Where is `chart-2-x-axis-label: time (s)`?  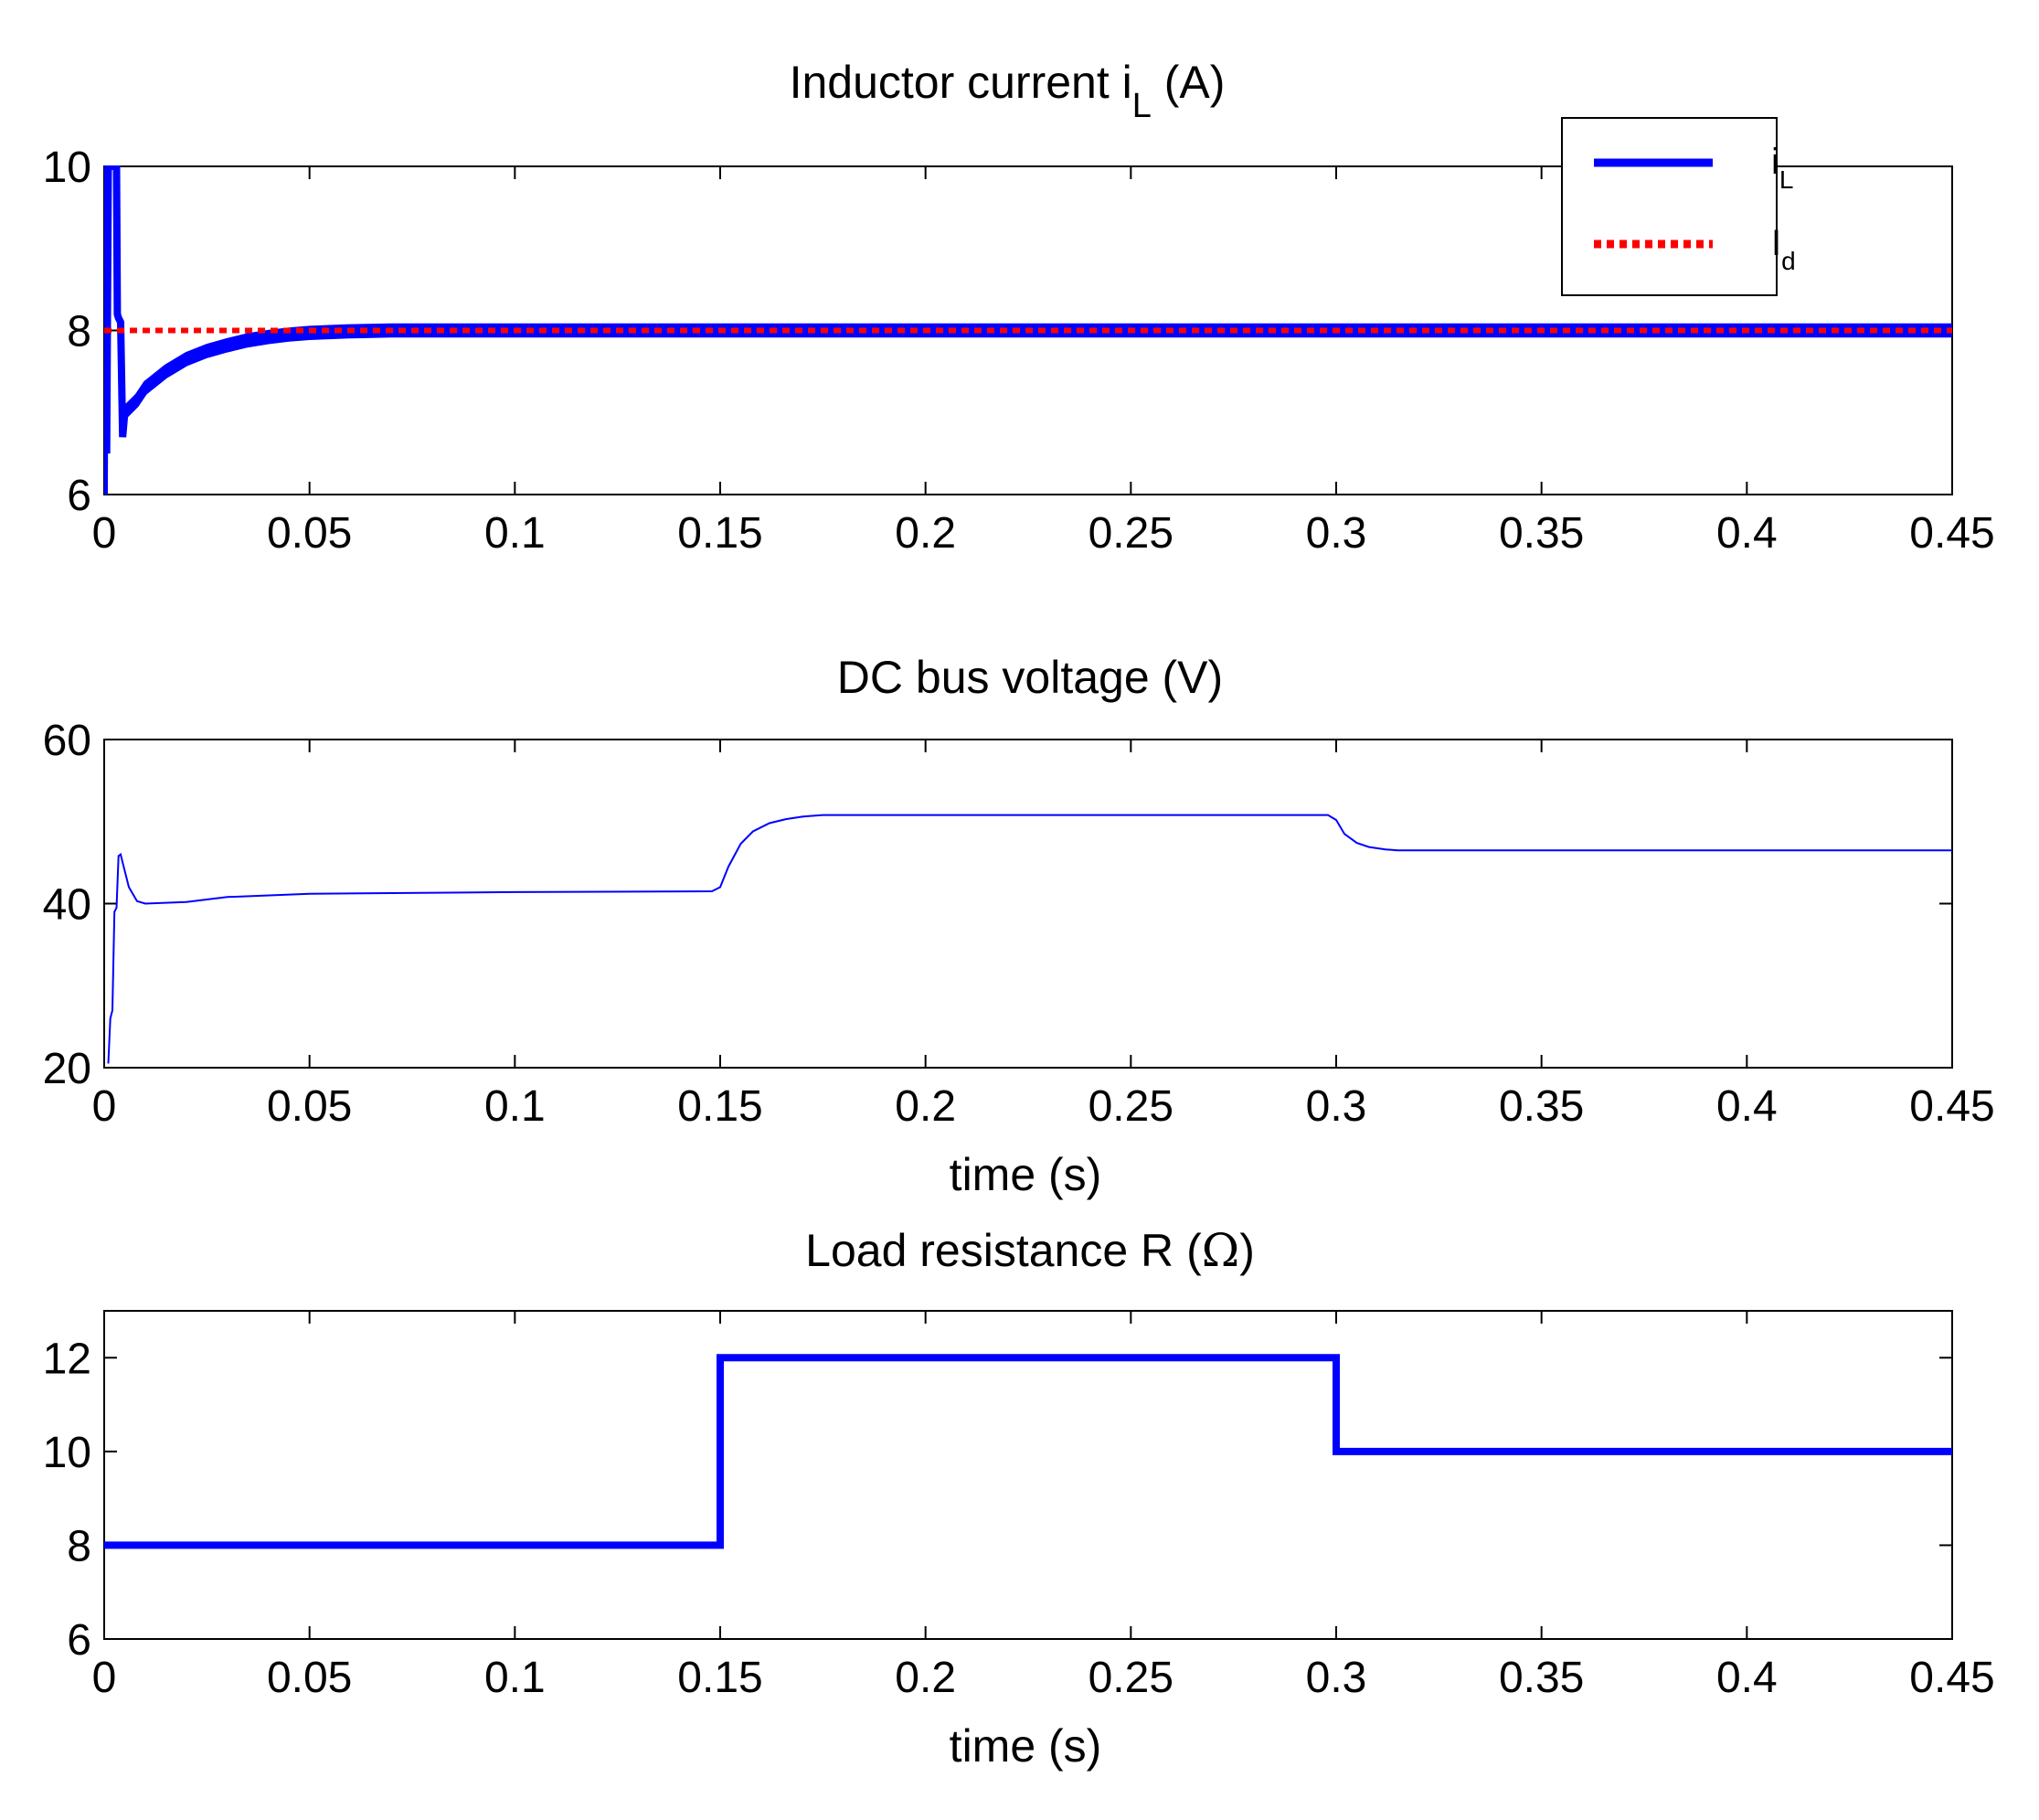 chart-2-x-axis-label: time (s) is located at coordinates (1026, 1175).